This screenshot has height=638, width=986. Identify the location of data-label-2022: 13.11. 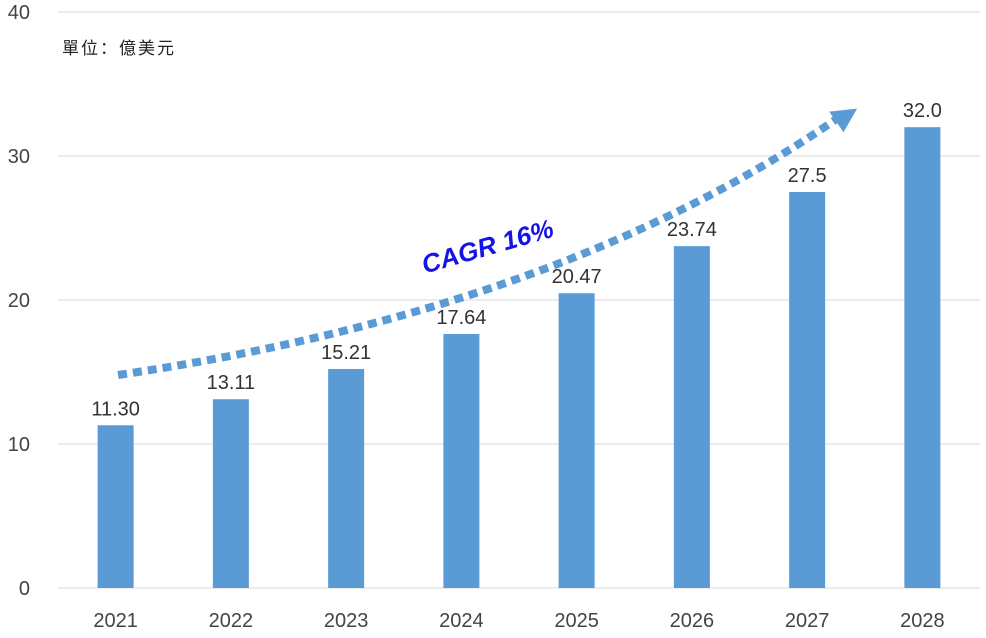
(231, 383).